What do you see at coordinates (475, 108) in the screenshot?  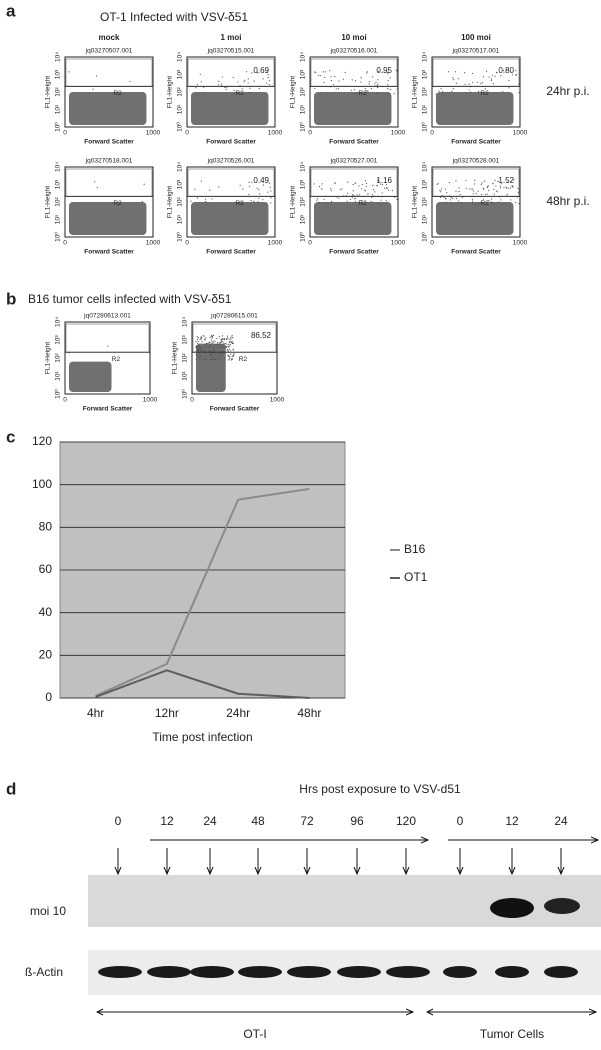 I see `cell-cloud` at bounding box center [475, 108].